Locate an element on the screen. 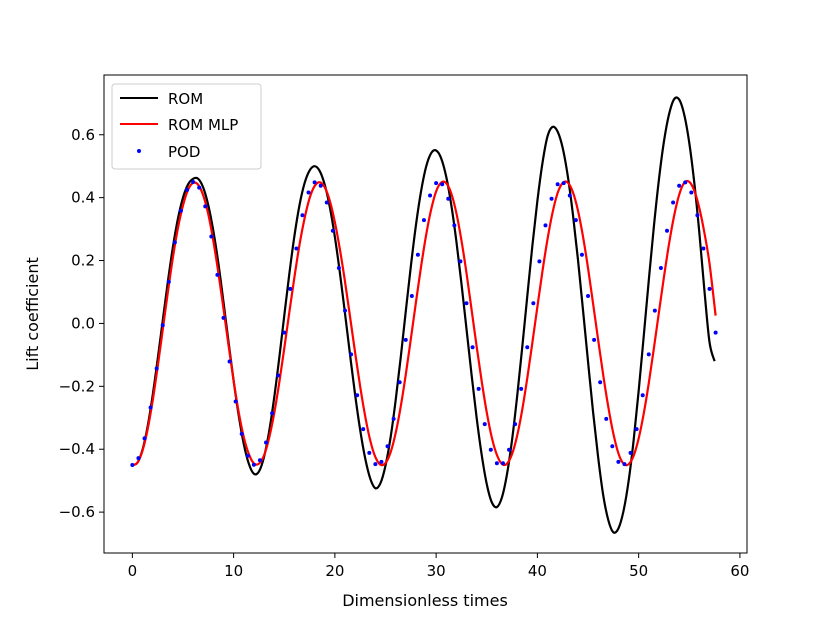 The image size is (830, 623). legend-rom-mlp-label: ROM MLP is located at coordinates (203, 125).